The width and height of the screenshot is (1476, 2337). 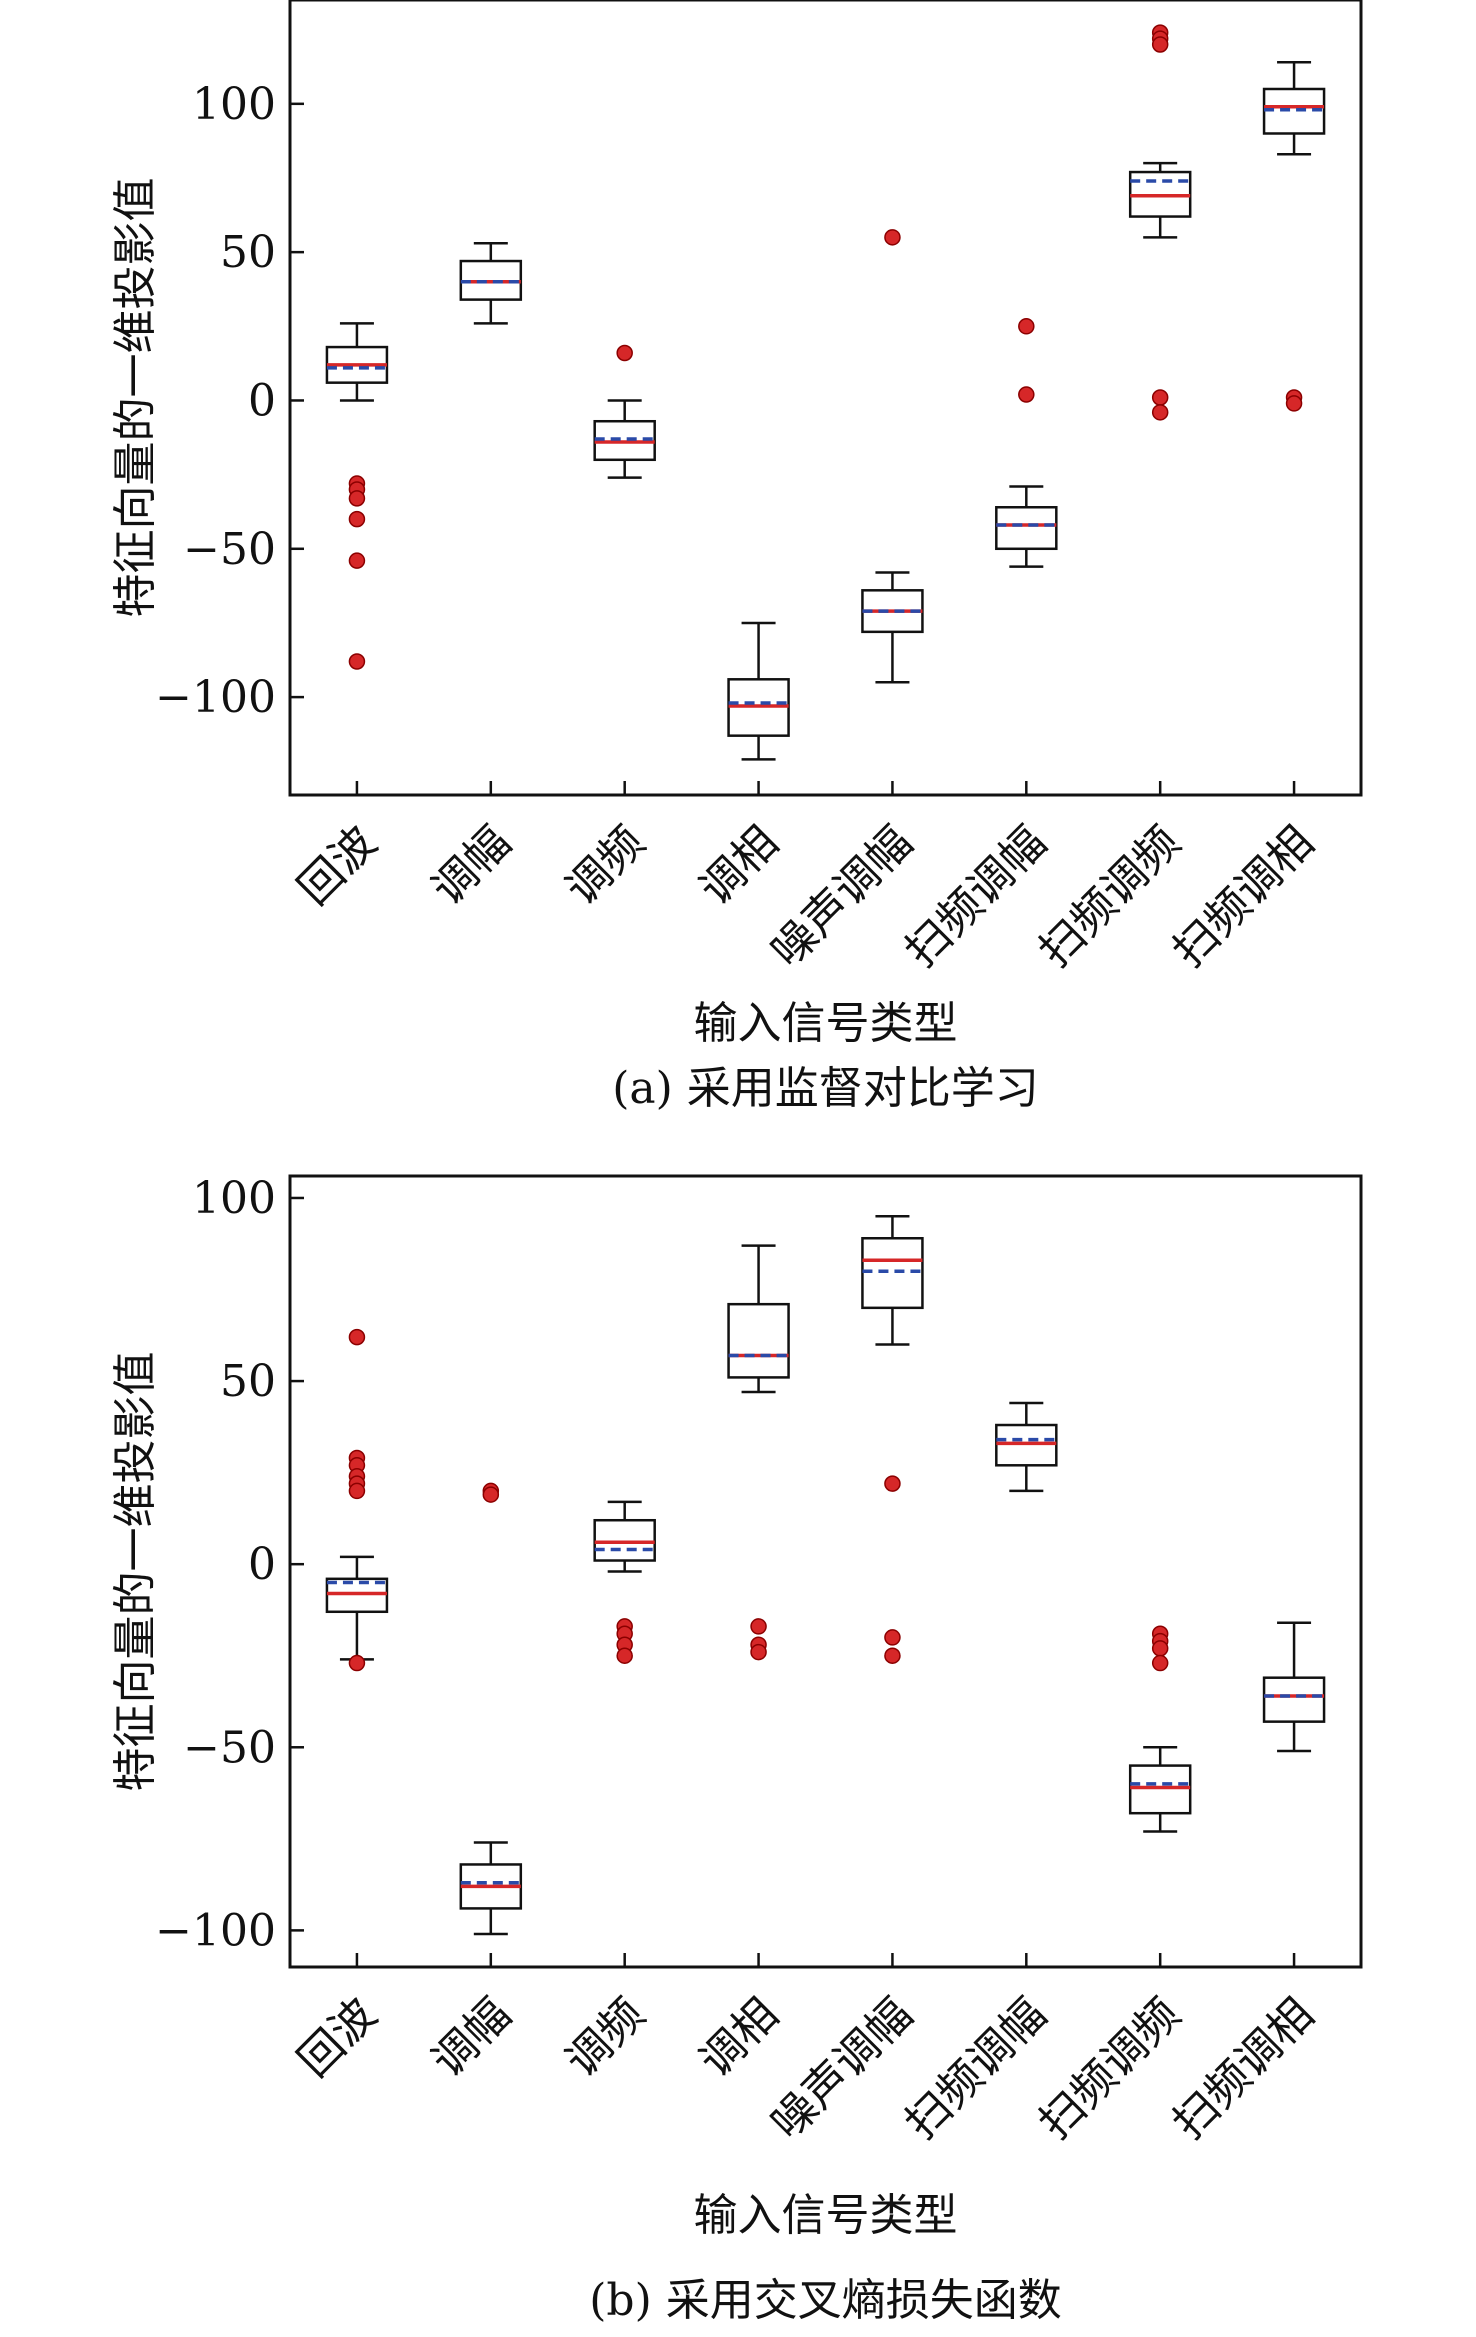 What do you see at coordinates (825, 1088) in the screenshot?
I see `figure-caption: (a) 采用监督对比学习` at bounding box center [825, 1088].